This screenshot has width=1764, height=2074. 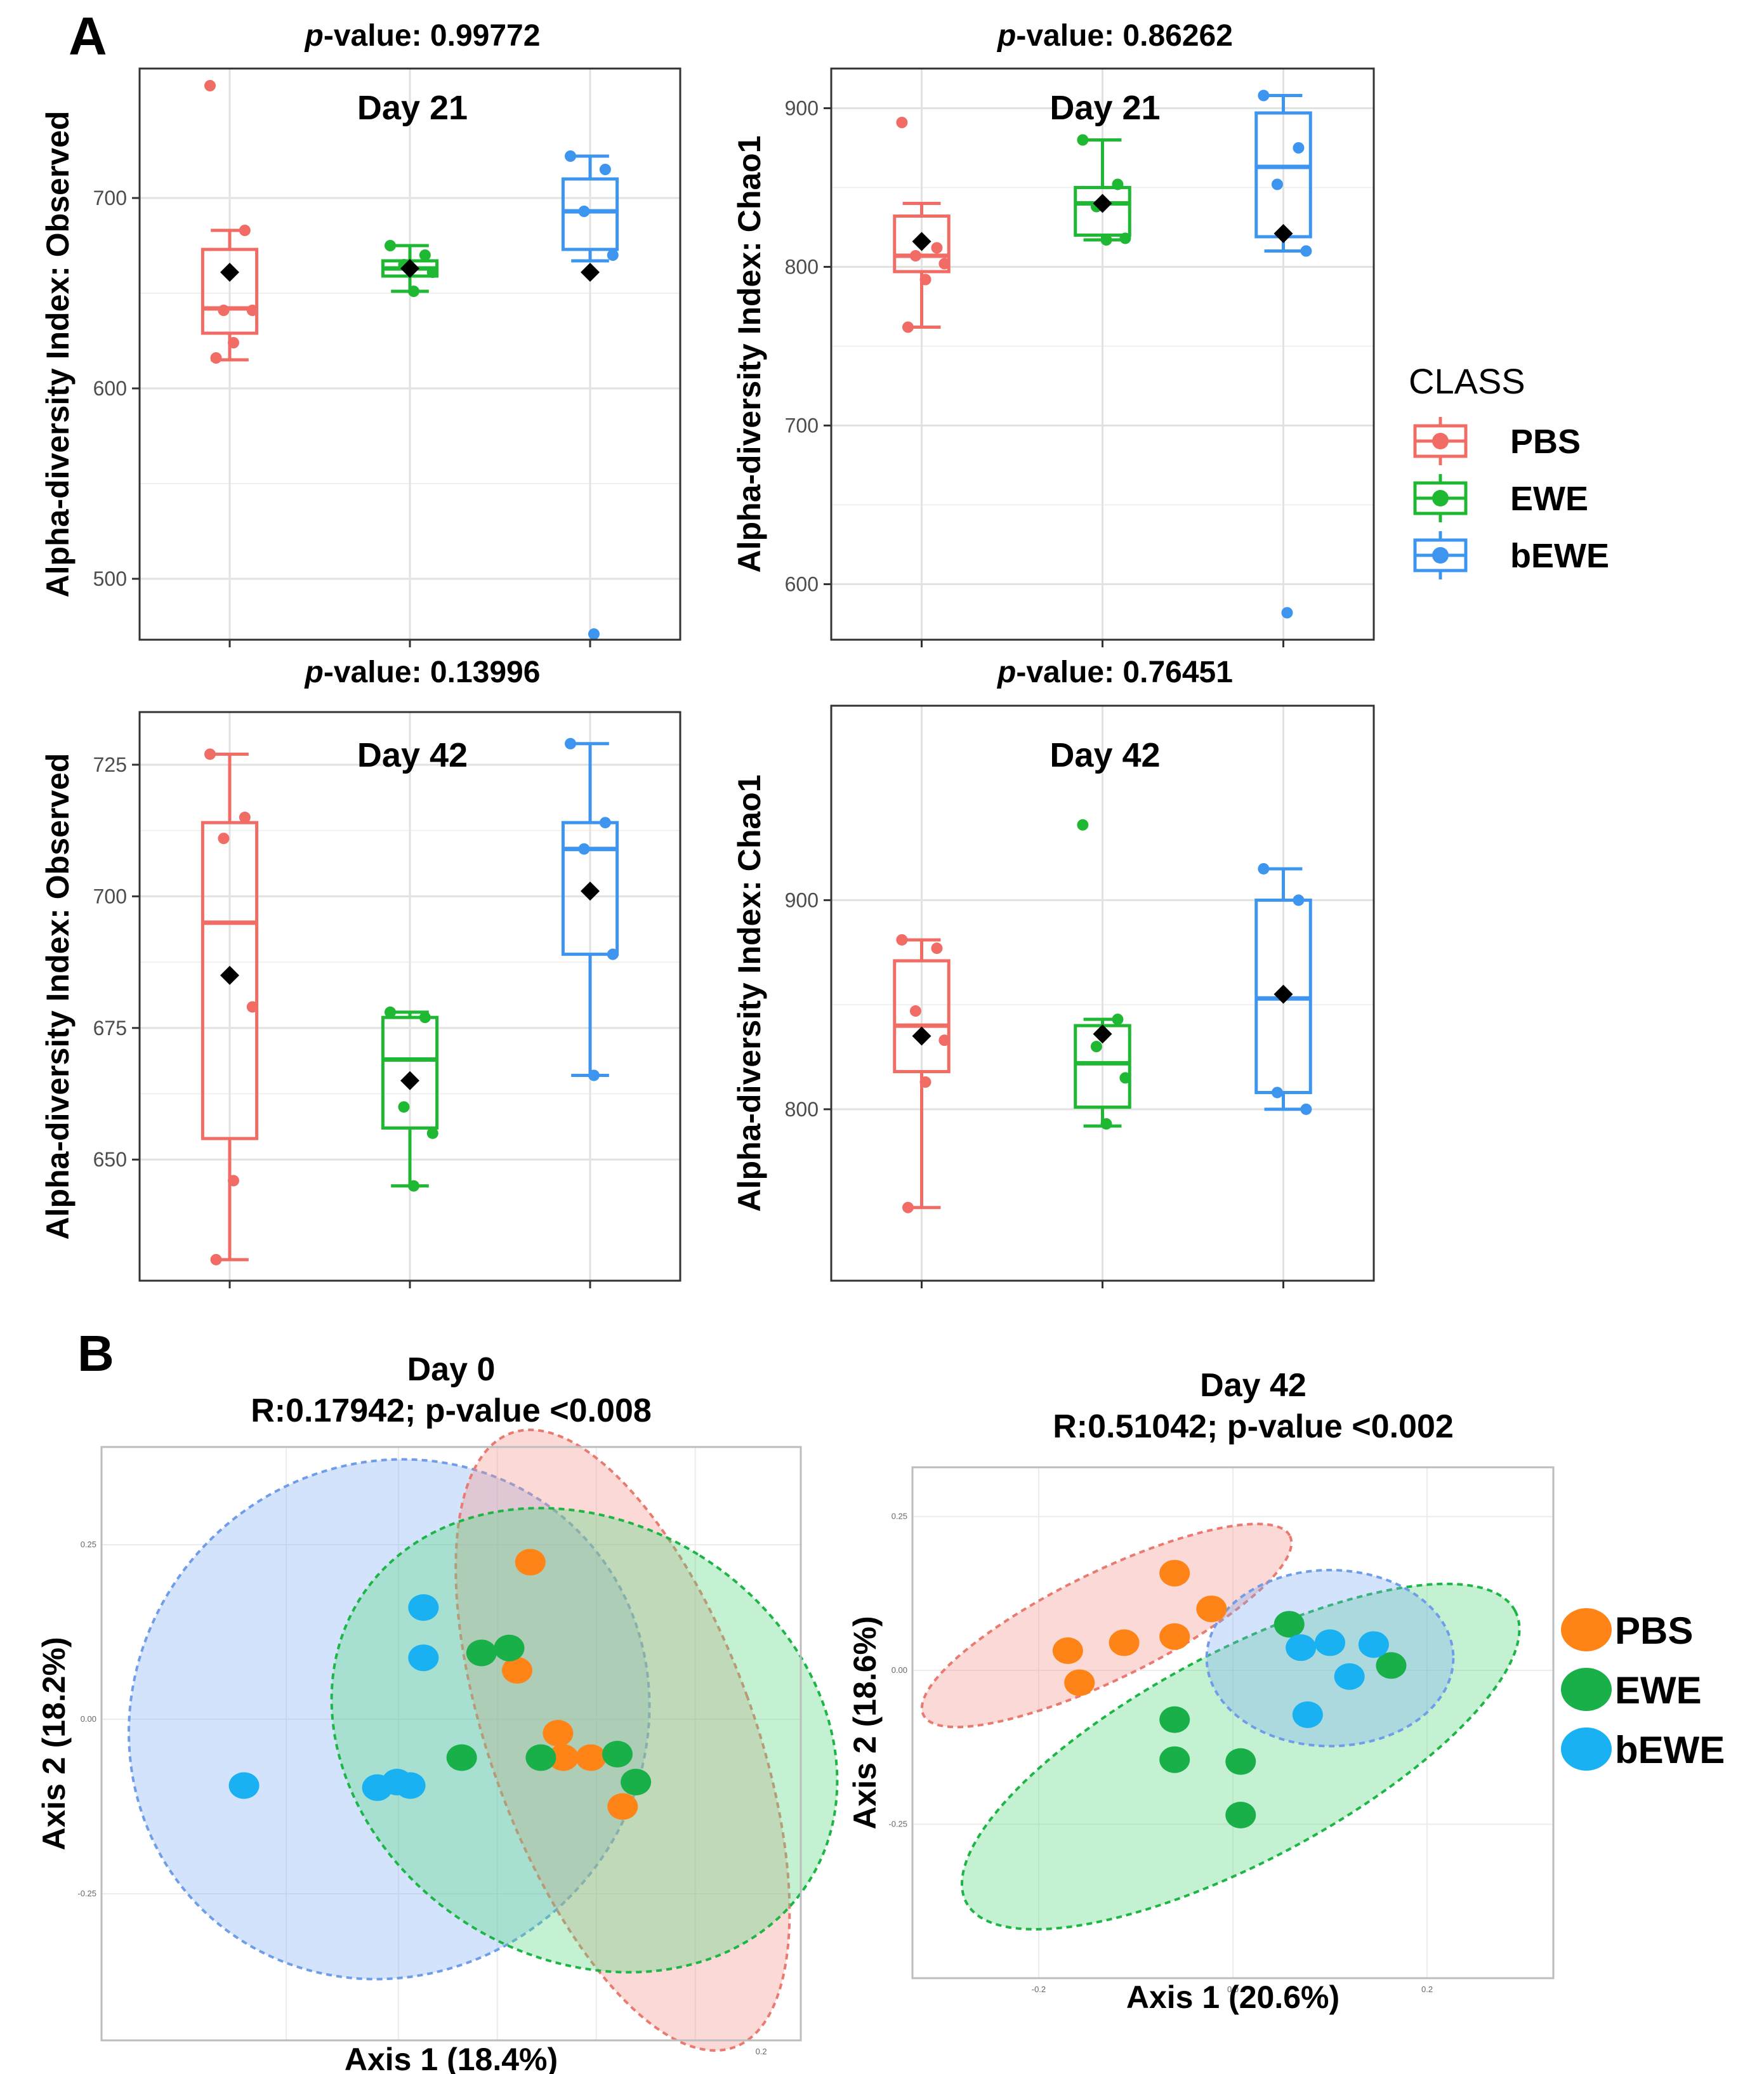 I want to click on y-tick-label: 0.00, so click(x=88, y=1719).